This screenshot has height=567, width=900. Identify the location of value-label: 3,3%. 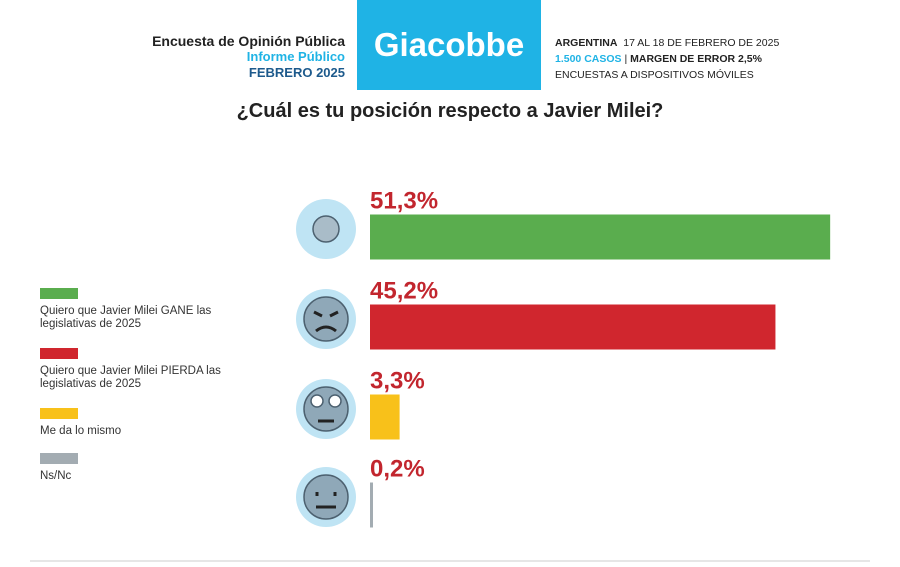
(397, 381).